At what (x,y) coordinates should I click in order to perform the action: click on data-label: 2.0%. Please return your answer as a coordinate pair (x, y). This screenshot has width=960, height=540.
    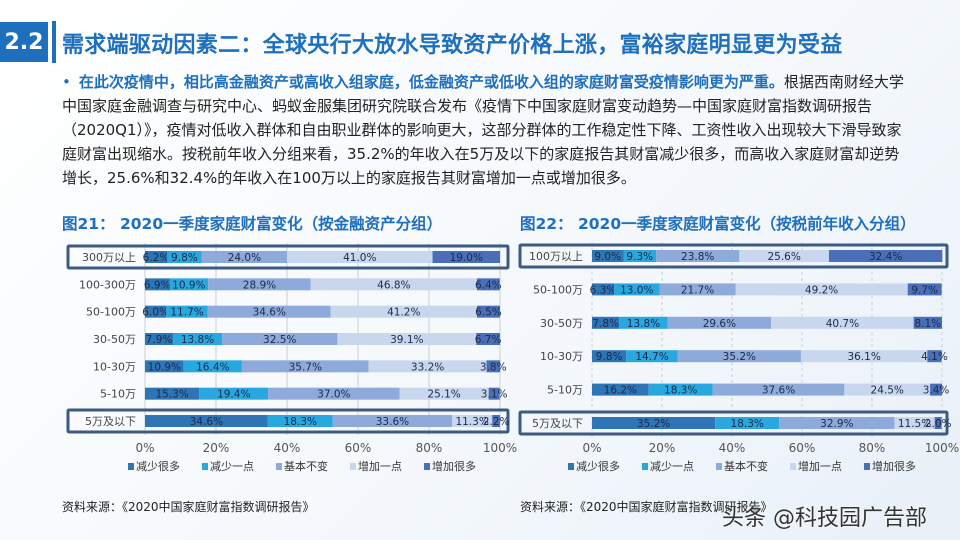
    Looking at the image, I should click on (938, 424).